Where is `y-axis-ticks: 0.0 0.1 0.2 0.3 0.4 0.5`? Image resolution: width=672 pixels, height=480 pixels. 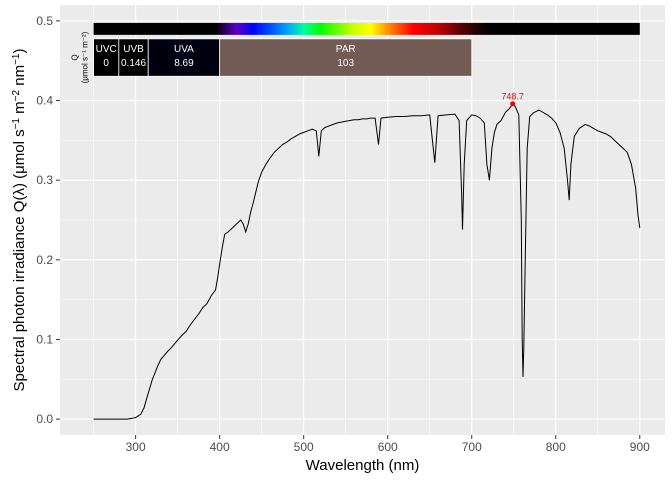
y-axis-ticks: 0.0 0.1 0.2 0.3 0.4 0.5 is located at coordinates (48, 220).